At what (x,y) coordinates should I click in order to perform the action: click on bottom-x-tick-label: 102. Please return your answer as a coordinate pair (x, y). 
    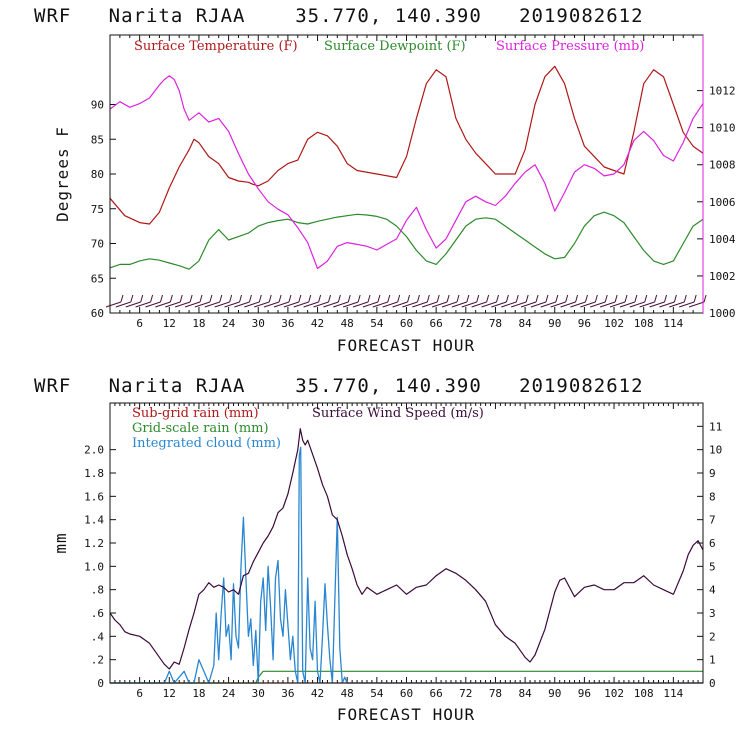
    Looking at the image, I should click on (614, 693).